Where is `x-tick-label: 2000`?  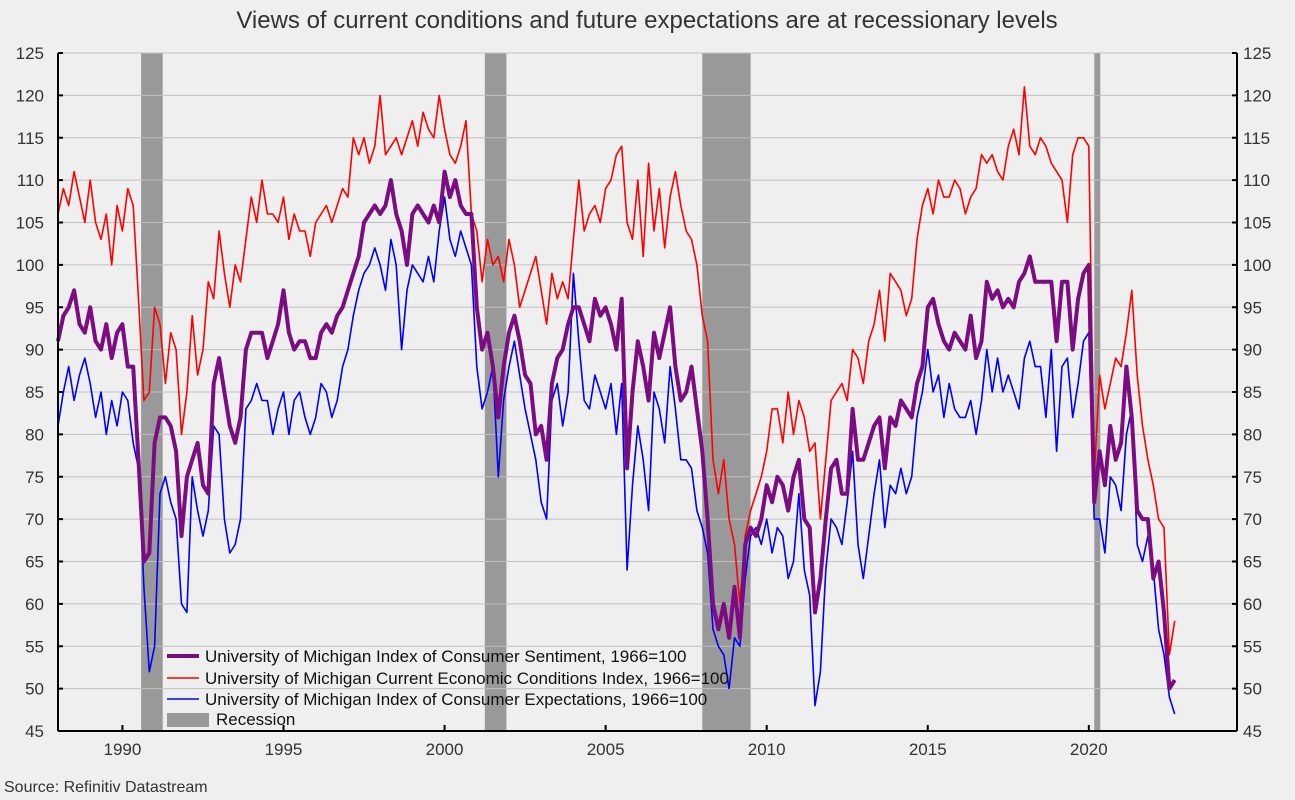
x-tick-label: 2000 is located at coordinates (445, 749).